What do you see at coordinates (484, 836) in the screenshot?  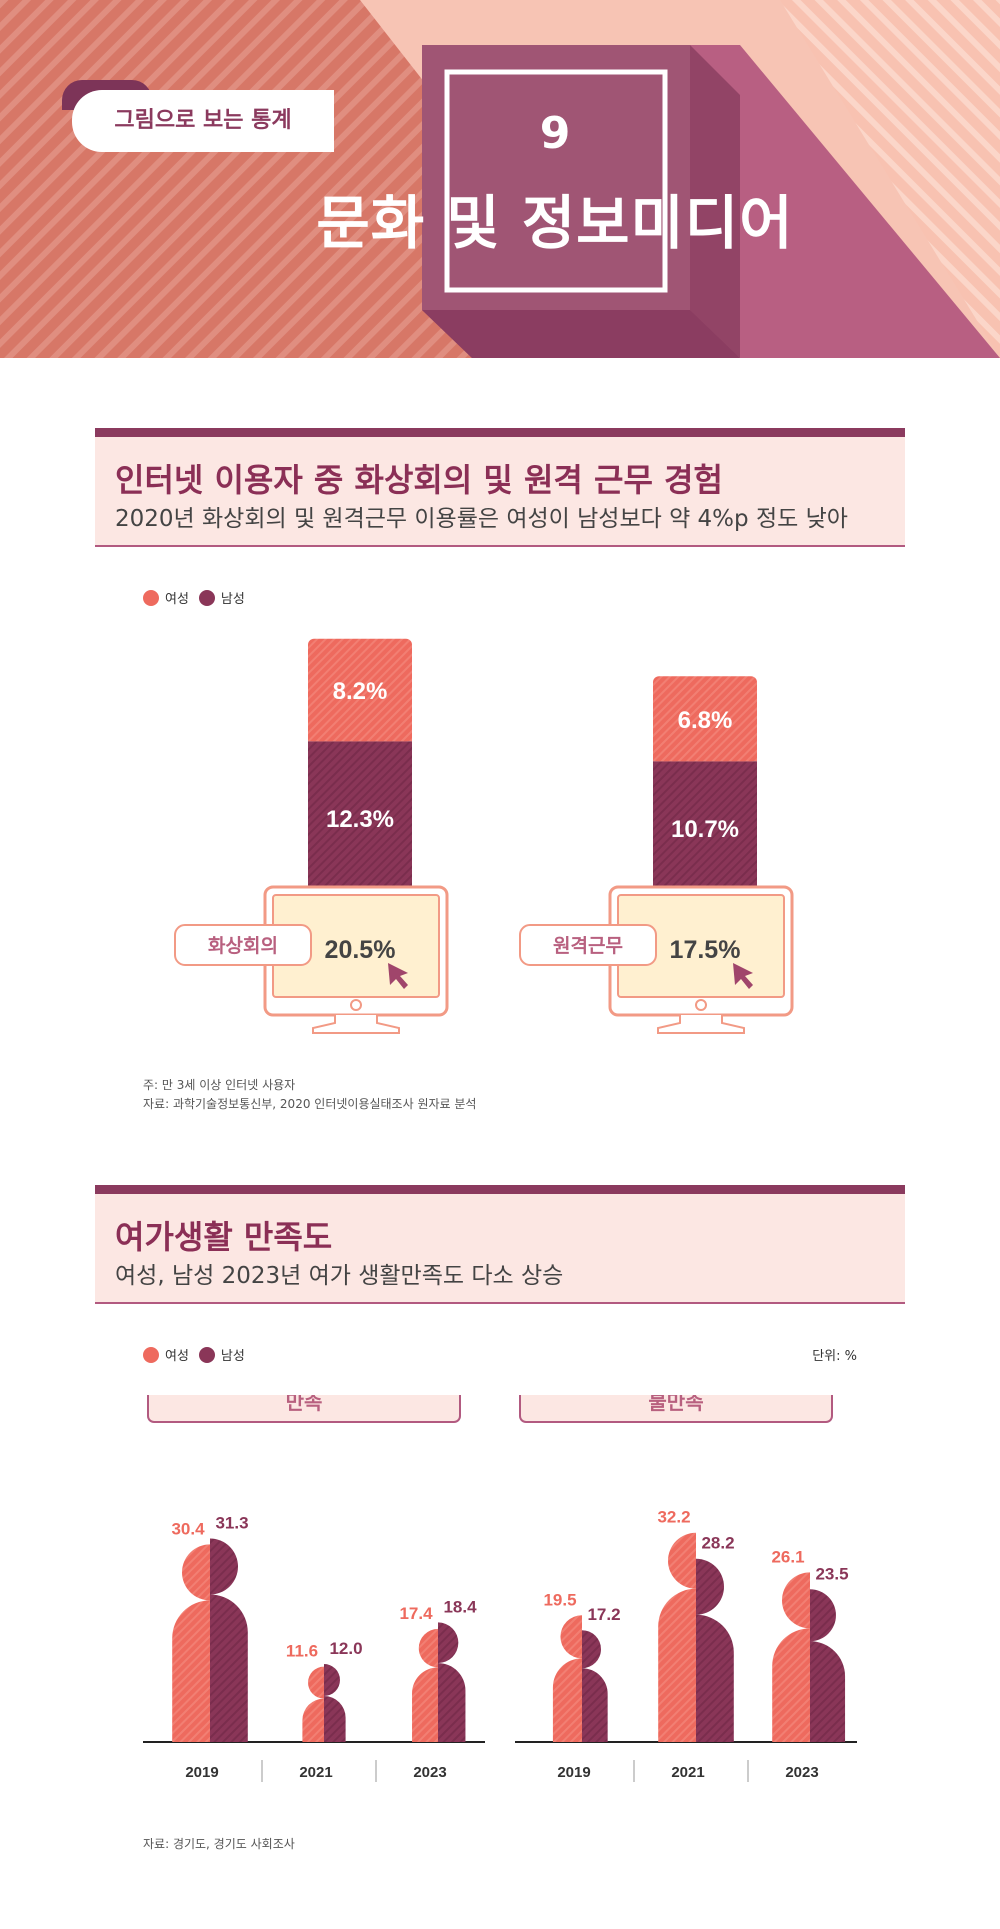 I see `stacked-bar-chart: 8.2% 12.3% 20.5% 화상회의 6.8% 10.7% 17.5% 원격근무` at bounding box center [484, 836].